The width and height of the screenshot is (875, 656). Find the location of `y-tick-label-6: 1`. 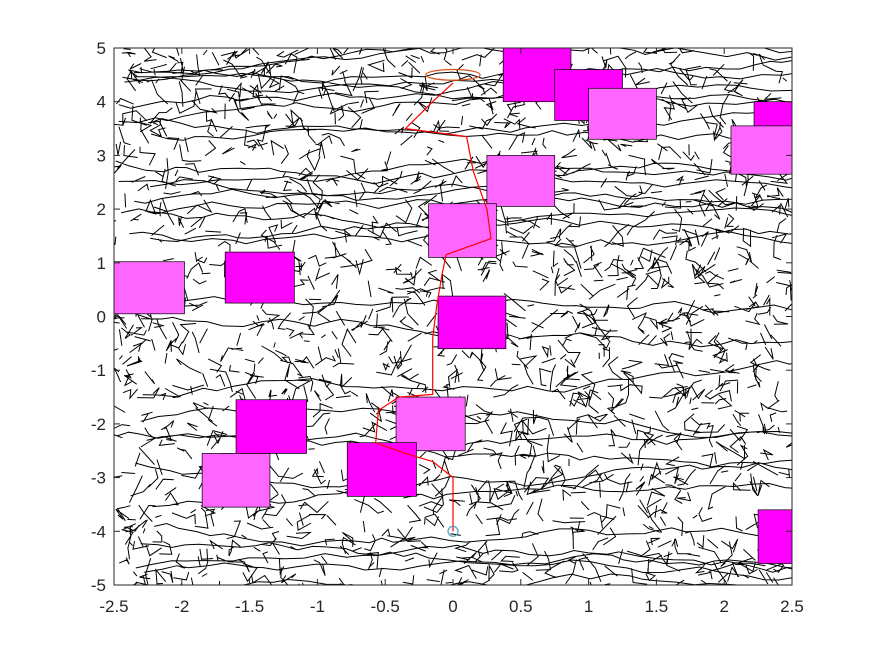

y-tick-label-6: 1 is located at coordinates (101, 263).